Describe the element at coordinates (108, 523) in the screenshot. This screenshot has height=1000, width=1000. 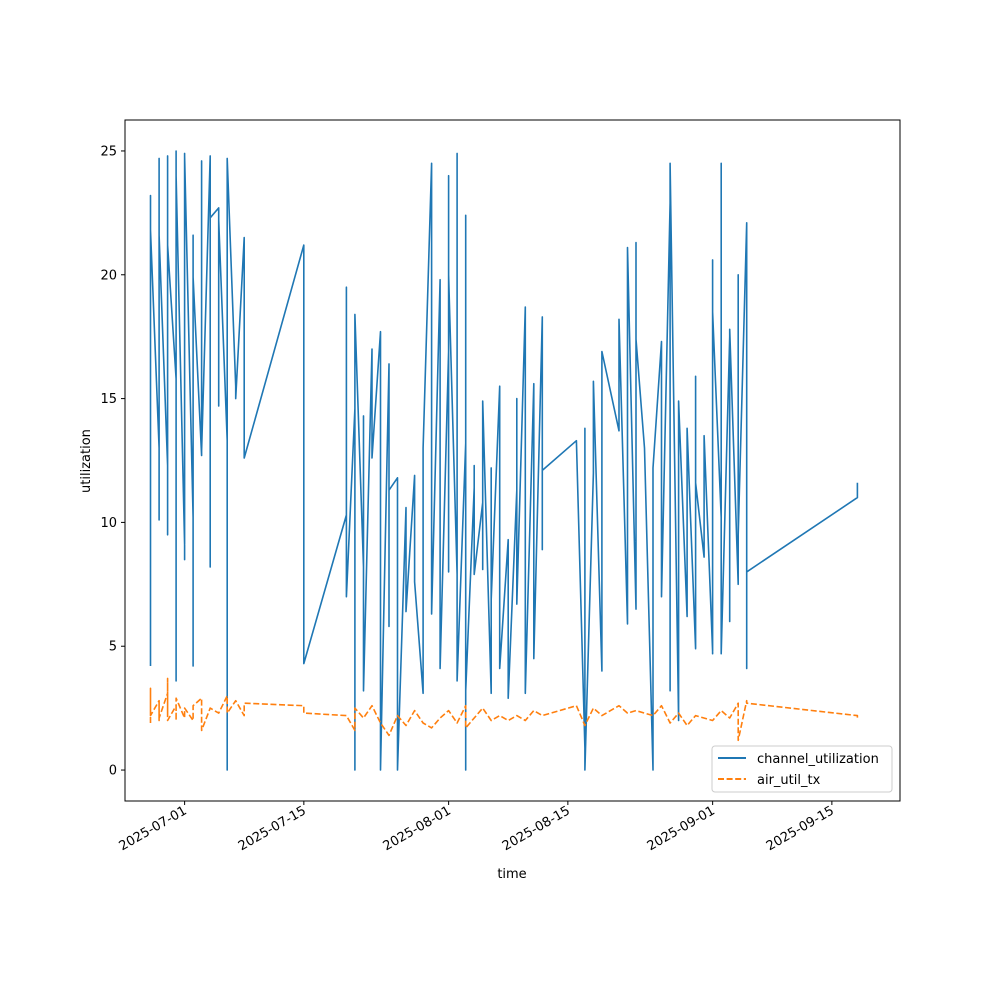
I see `y-tick-label: 10` at that location.